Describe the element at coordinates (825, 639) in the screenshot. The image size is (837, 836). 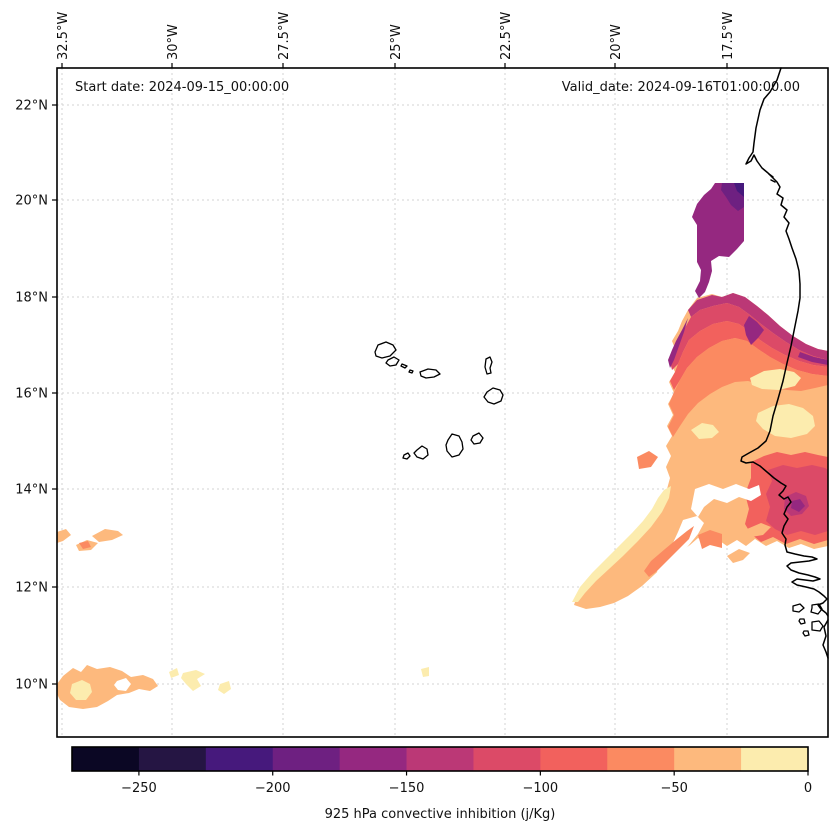
I see `coastline-africa-south` at that location.